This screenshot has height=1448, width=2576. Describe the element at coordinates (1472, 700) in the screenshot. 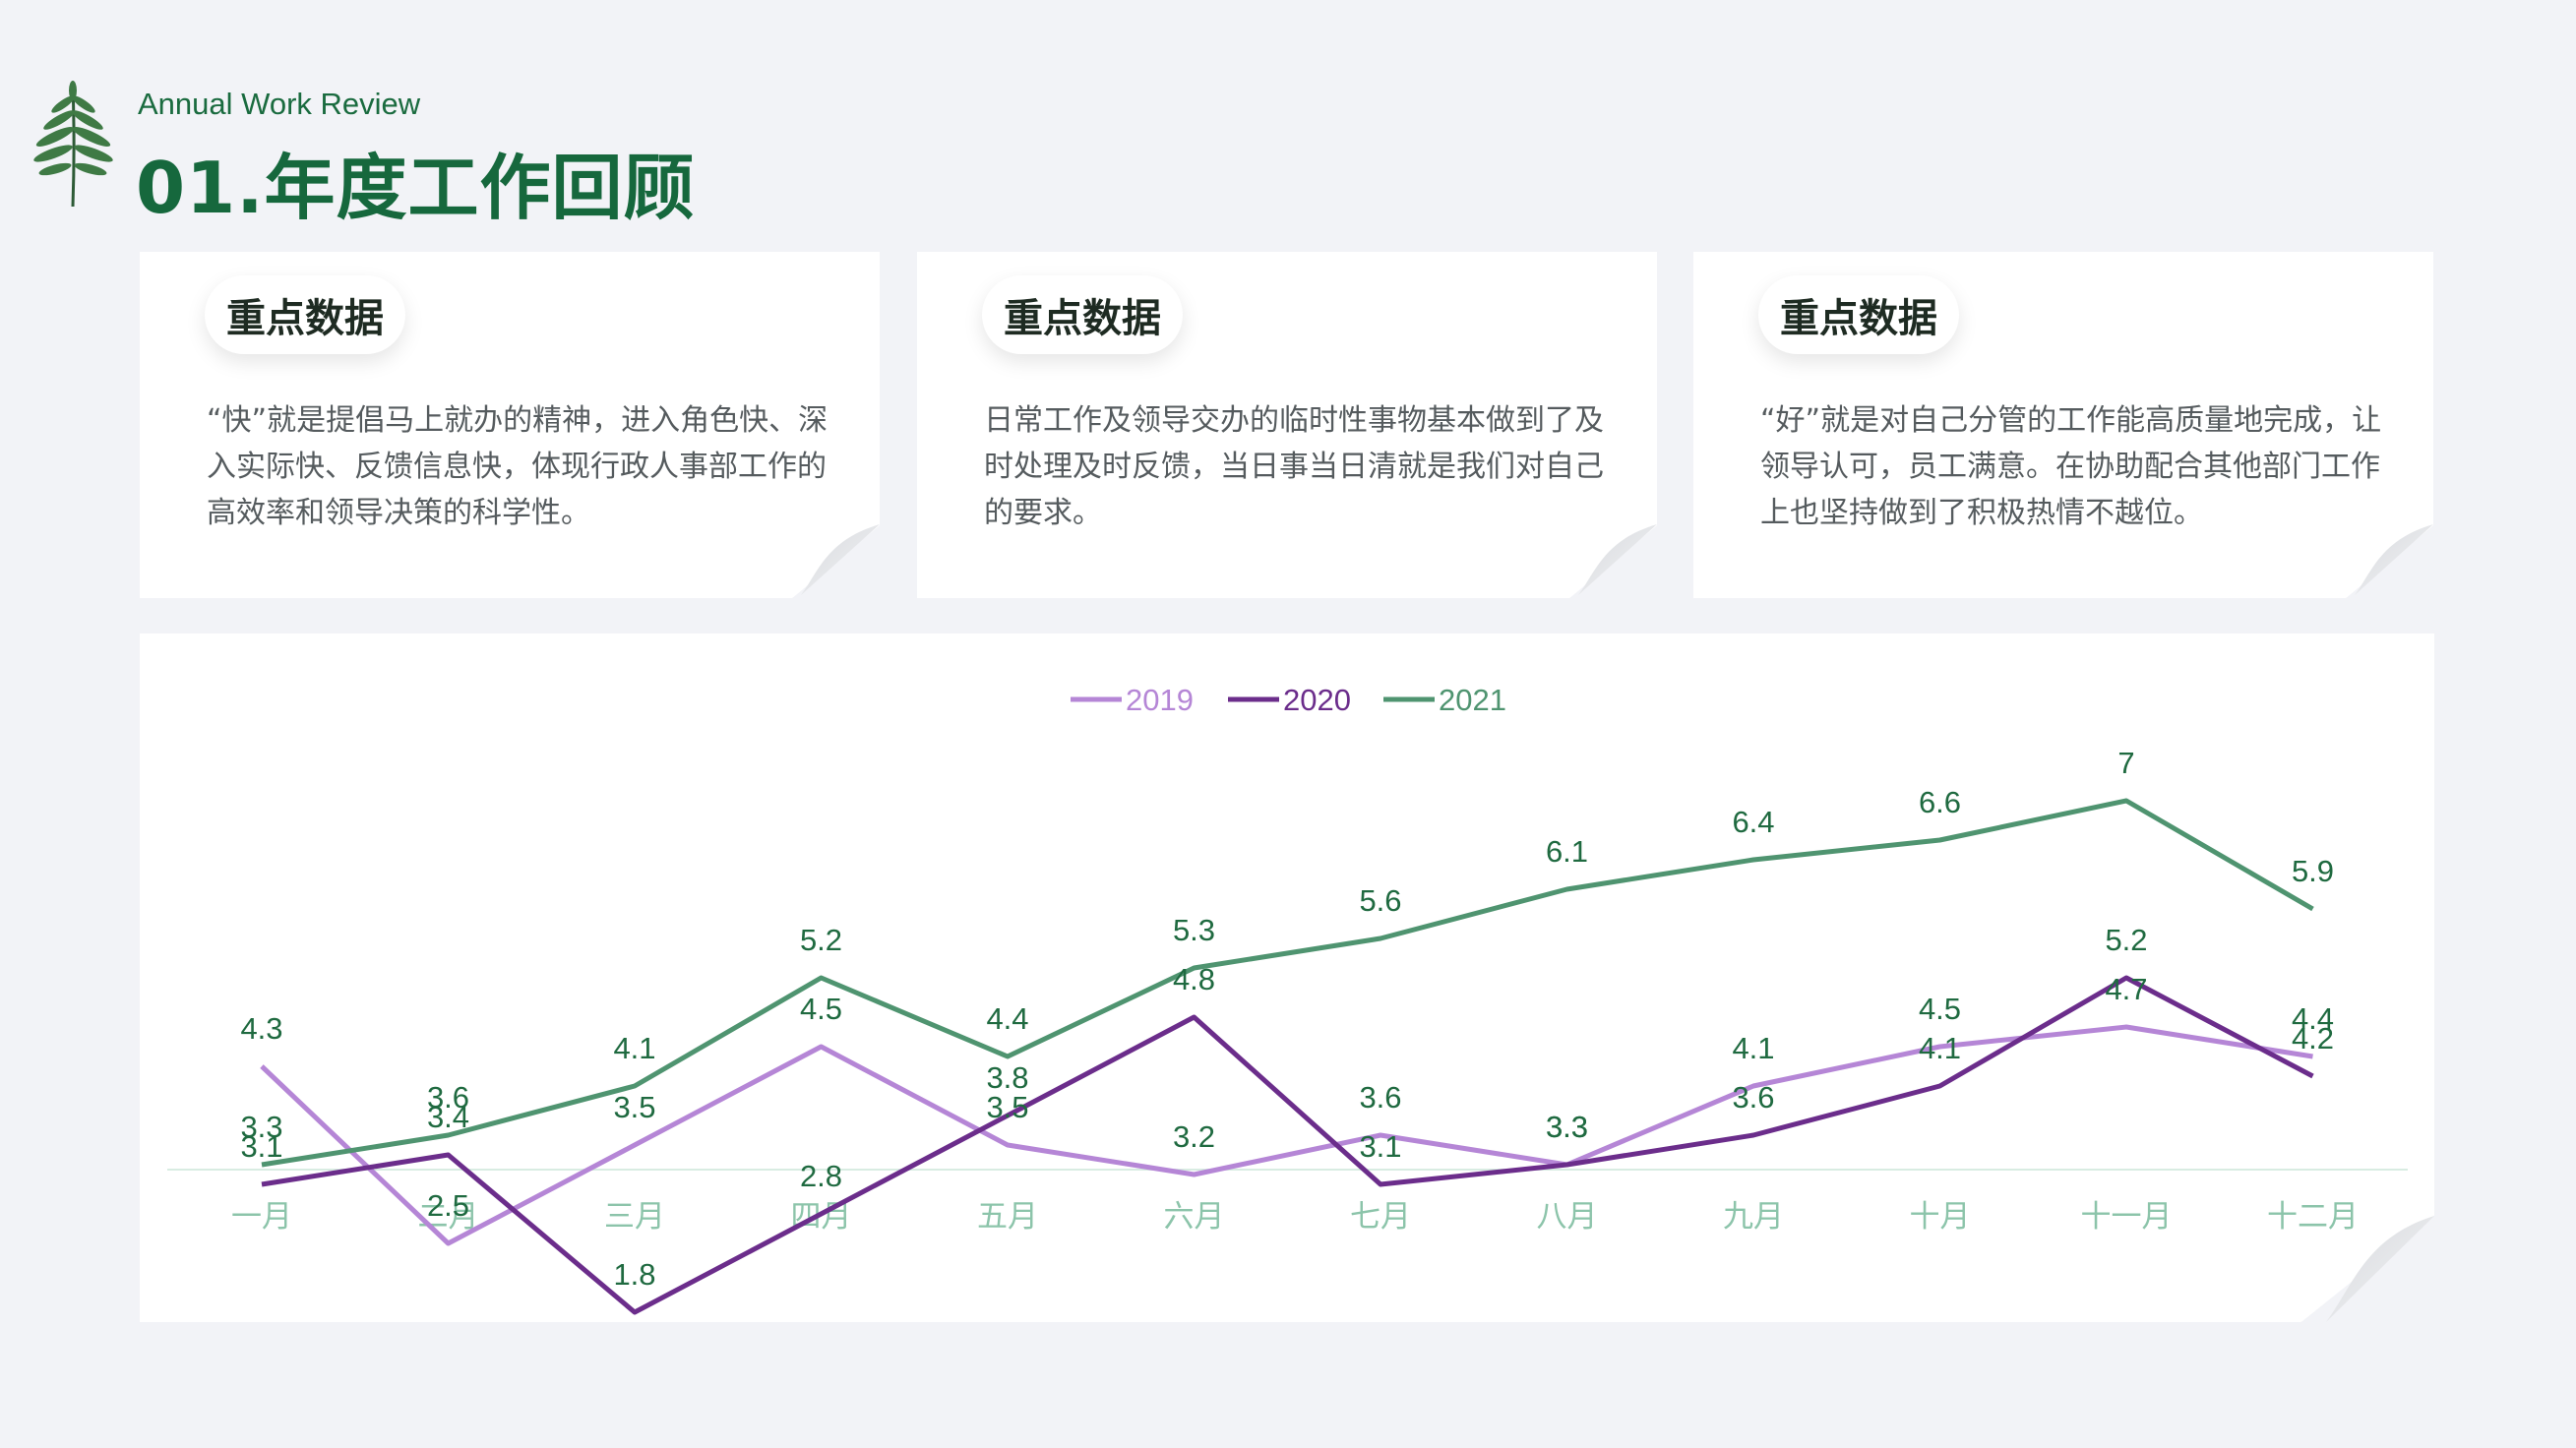

I see `legend-label: 2021` at that location.